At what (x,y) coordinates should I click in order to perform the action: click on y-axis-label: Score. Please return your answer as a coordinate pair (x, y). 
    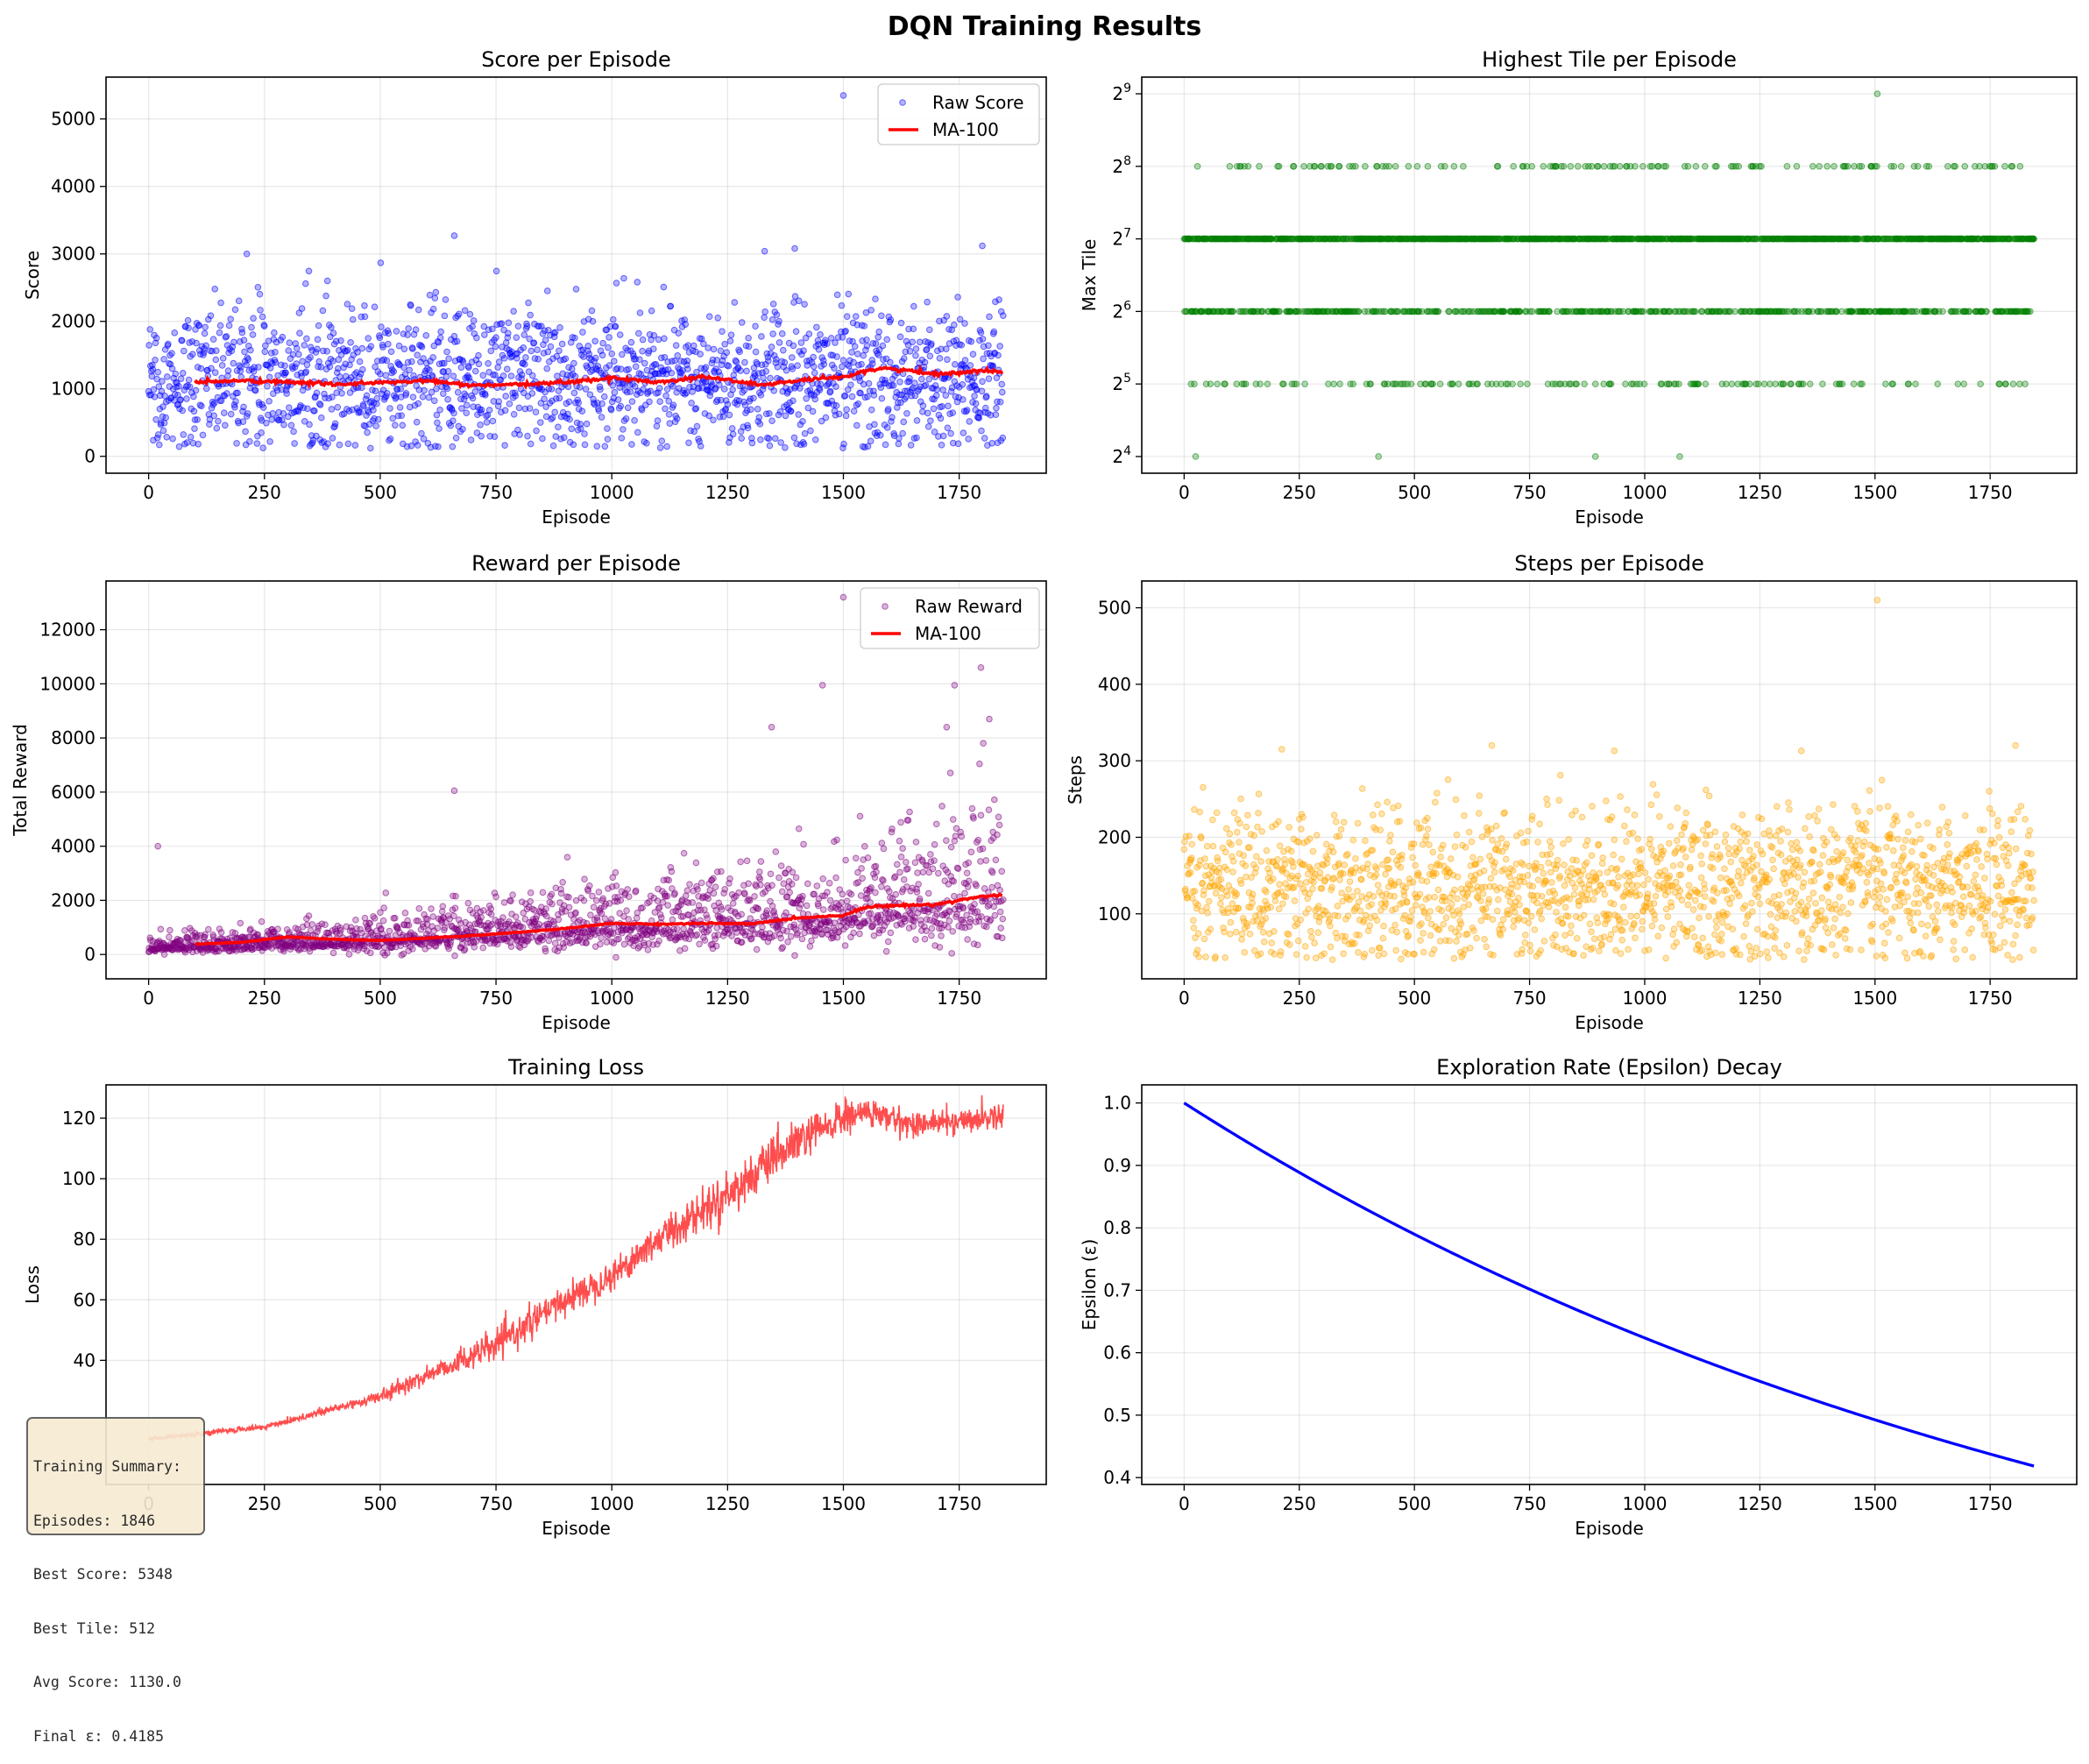
    Looking at the image, I should click on (32, 276).